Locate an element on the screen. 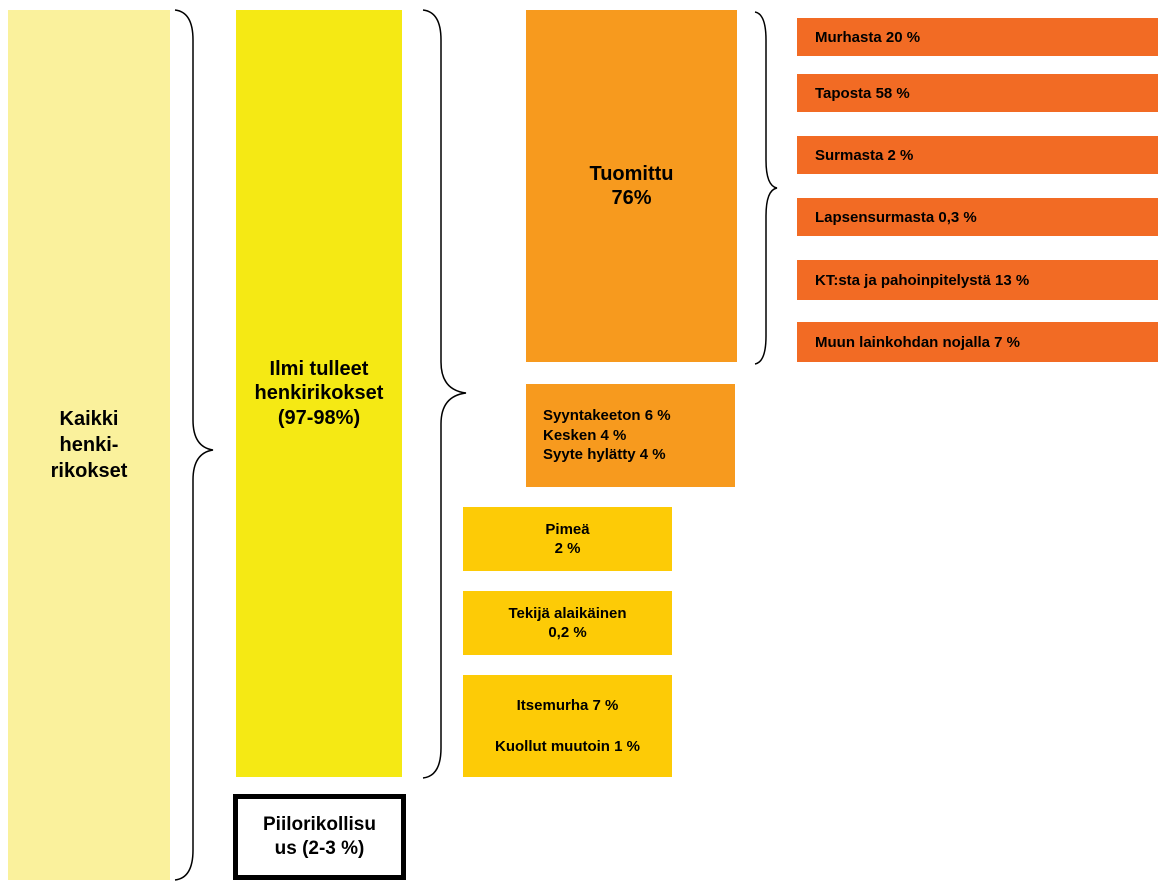 The image size is (1162, 881). all-crimes-box: Kaikki henki- rikokset is located at coordinates (89, 445).